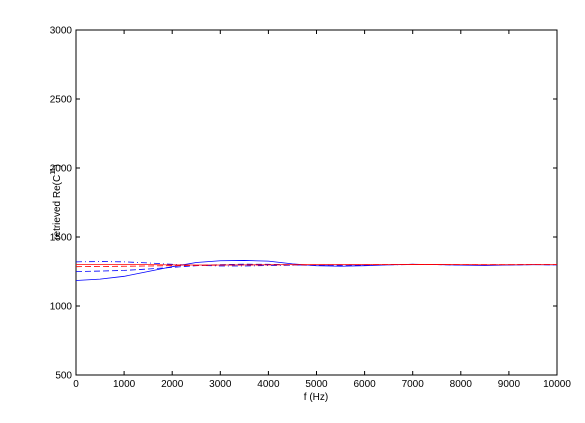  Describe the element at coordinates (61, 169) in the screenshot. I see `y-tick-label: 2000` at that location.